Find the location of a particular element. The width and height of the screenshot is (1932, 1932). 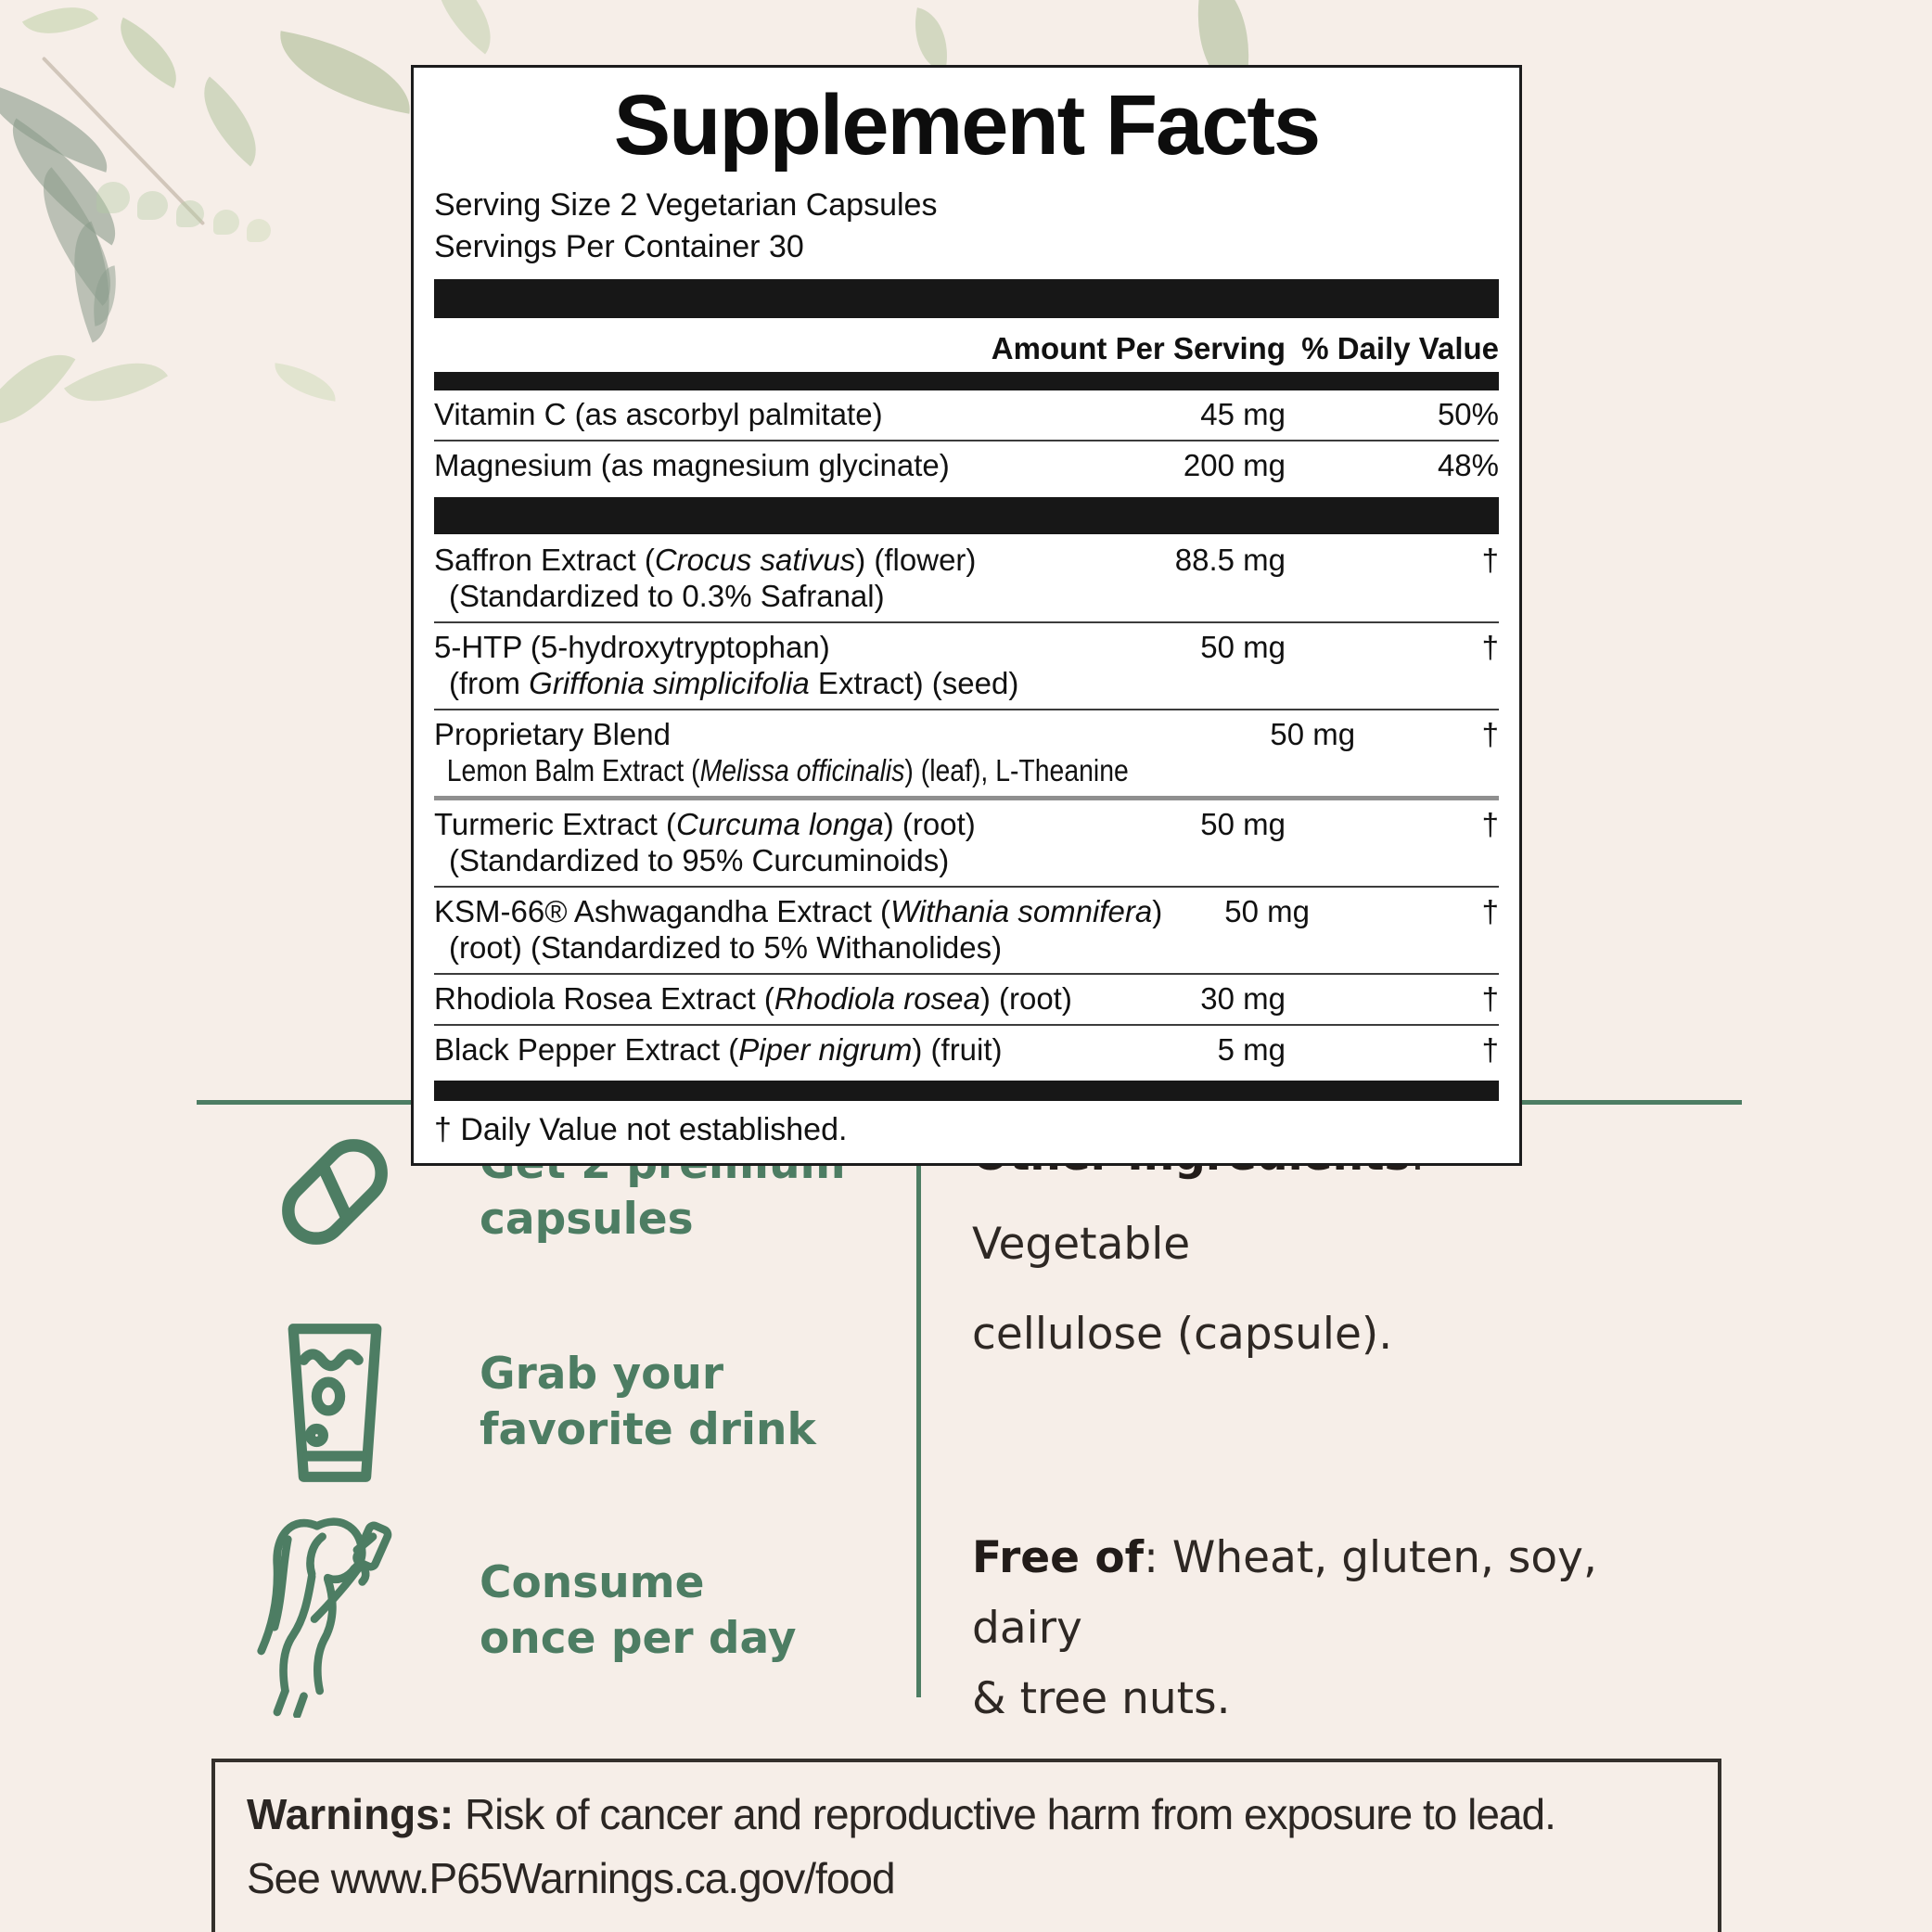

panel-title: Supplement Facts is located at coordinates (967, 125).